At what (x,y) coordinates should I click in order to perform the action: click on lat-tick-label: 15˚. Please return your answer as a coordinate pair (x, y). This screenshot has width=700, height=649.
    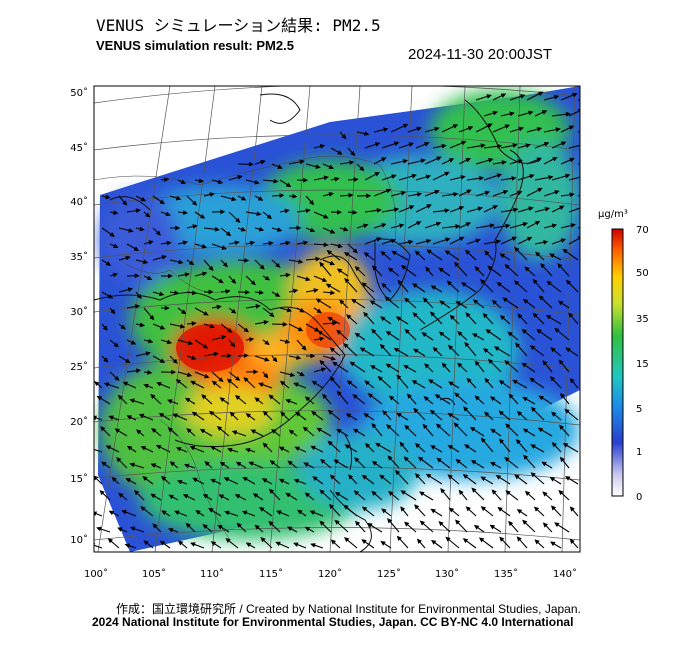
    Looking at the image, I should click on (79, 479).